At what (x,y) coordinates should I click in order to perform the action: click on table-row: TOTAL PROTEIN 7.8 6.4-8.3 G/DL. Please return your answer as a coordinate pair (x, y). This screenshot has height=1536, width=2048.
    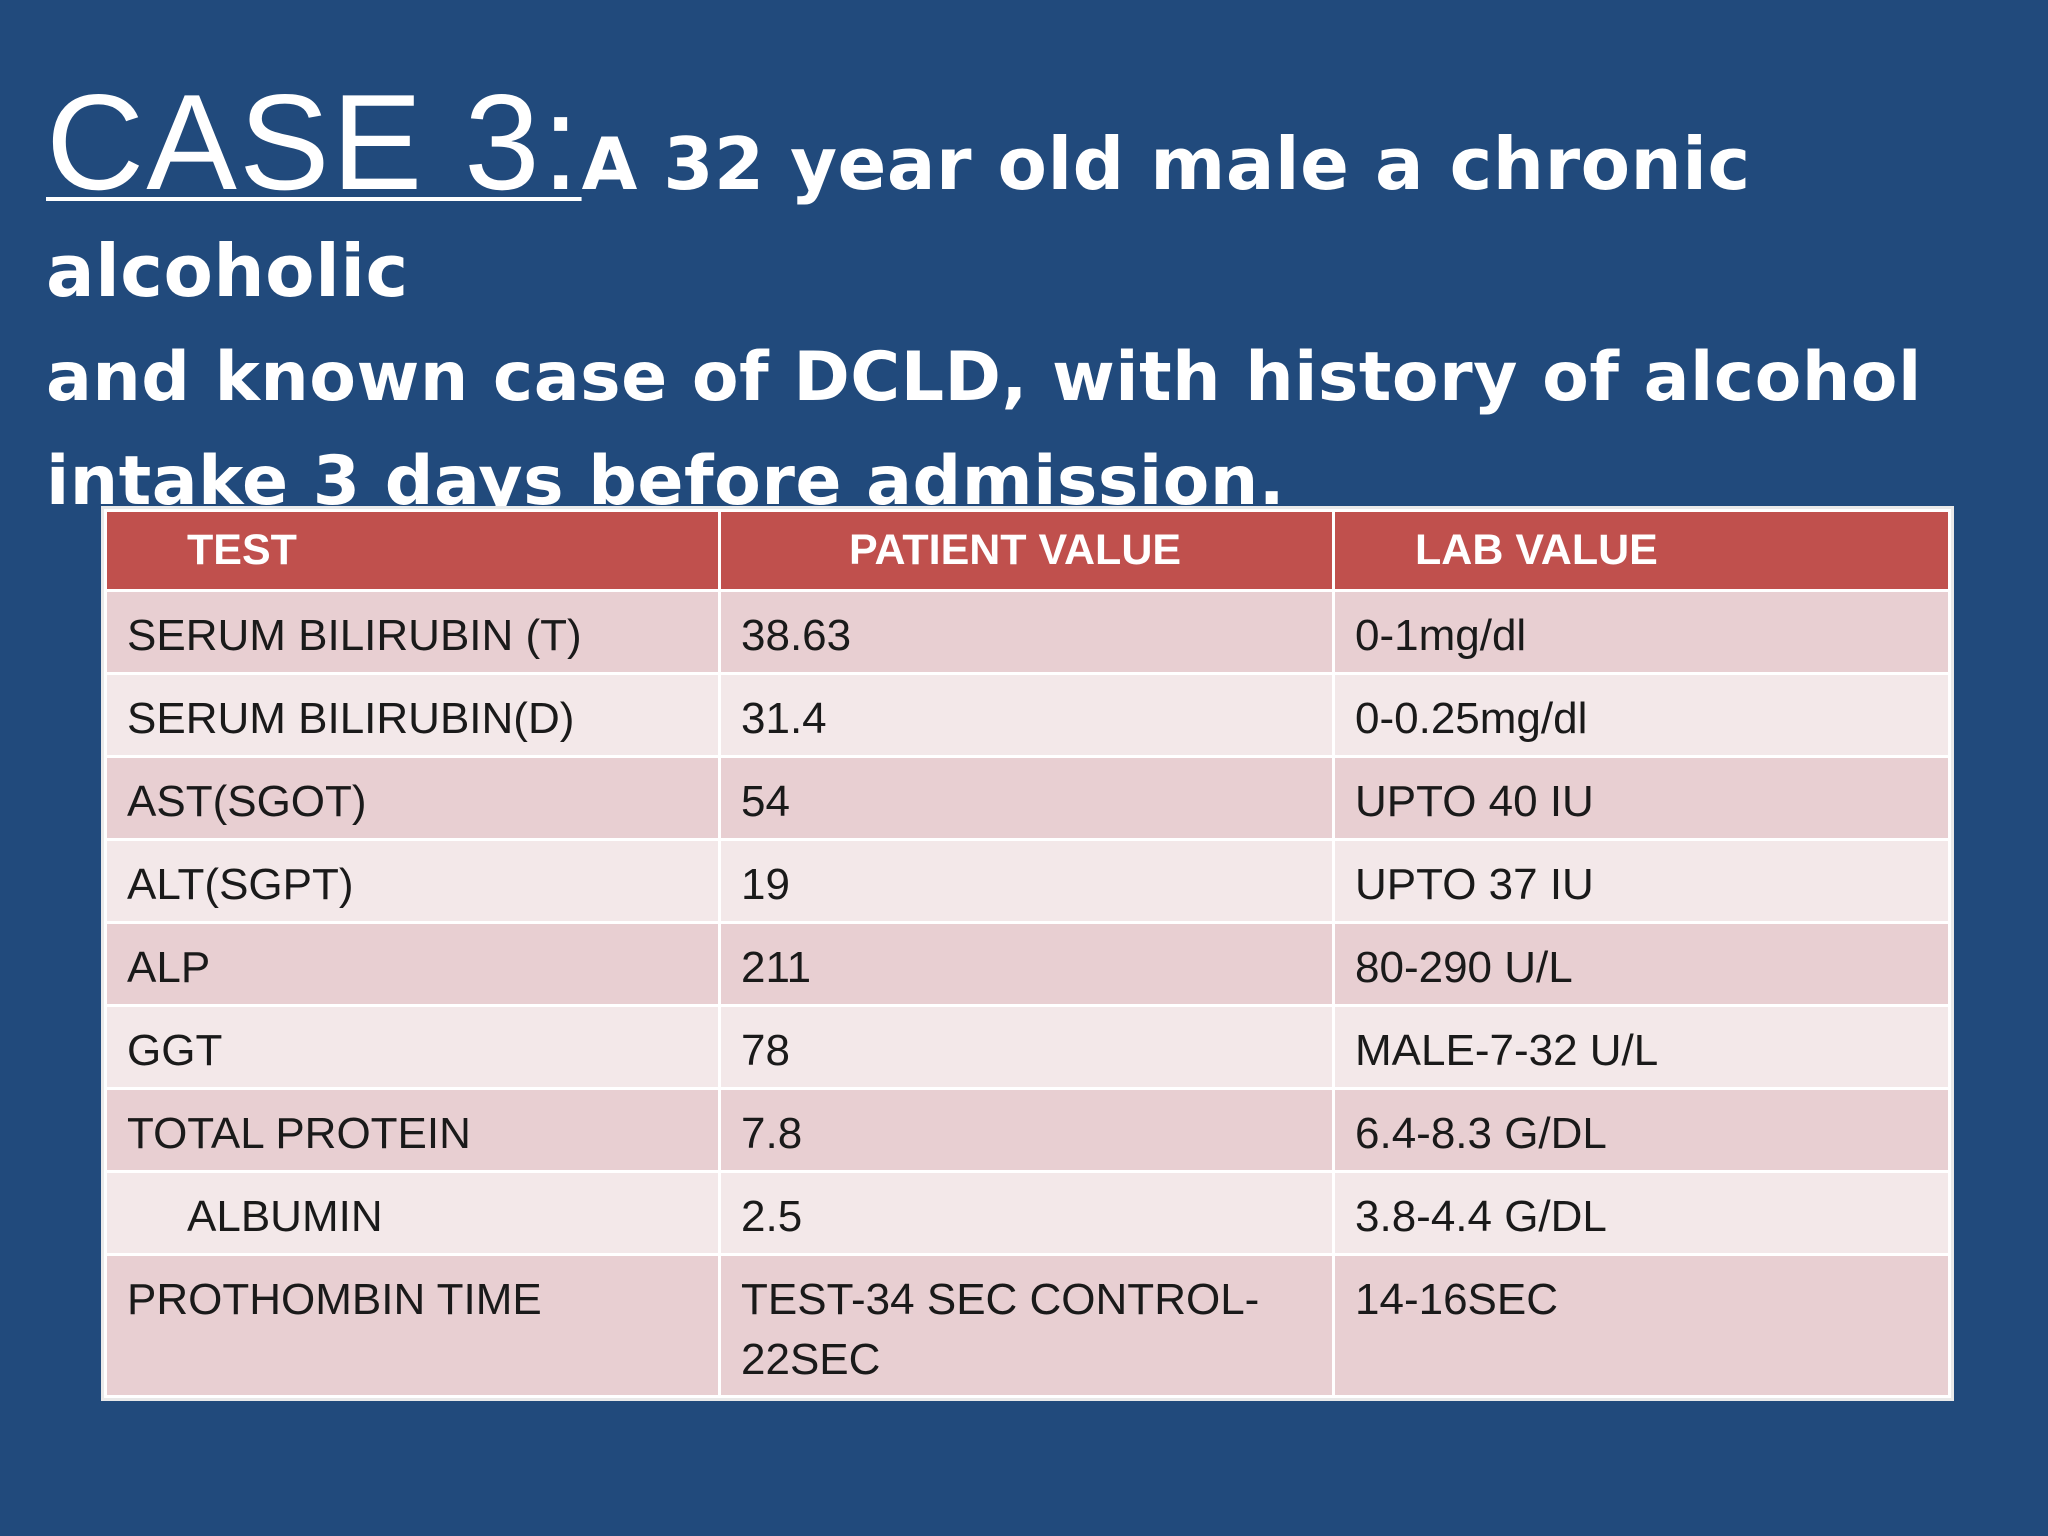
    Looking at the image, I should click on (1027, 1130).